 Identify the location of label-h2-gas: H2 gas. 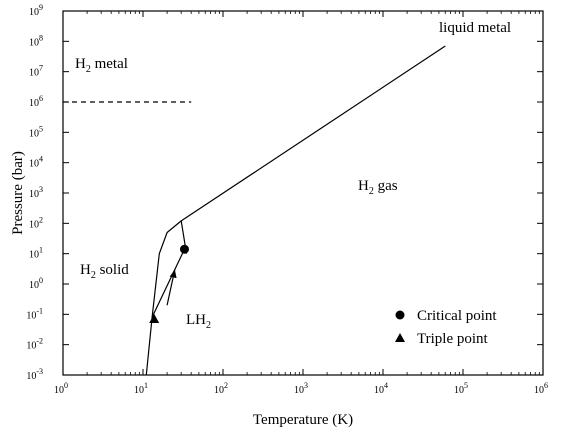
(378, 187).